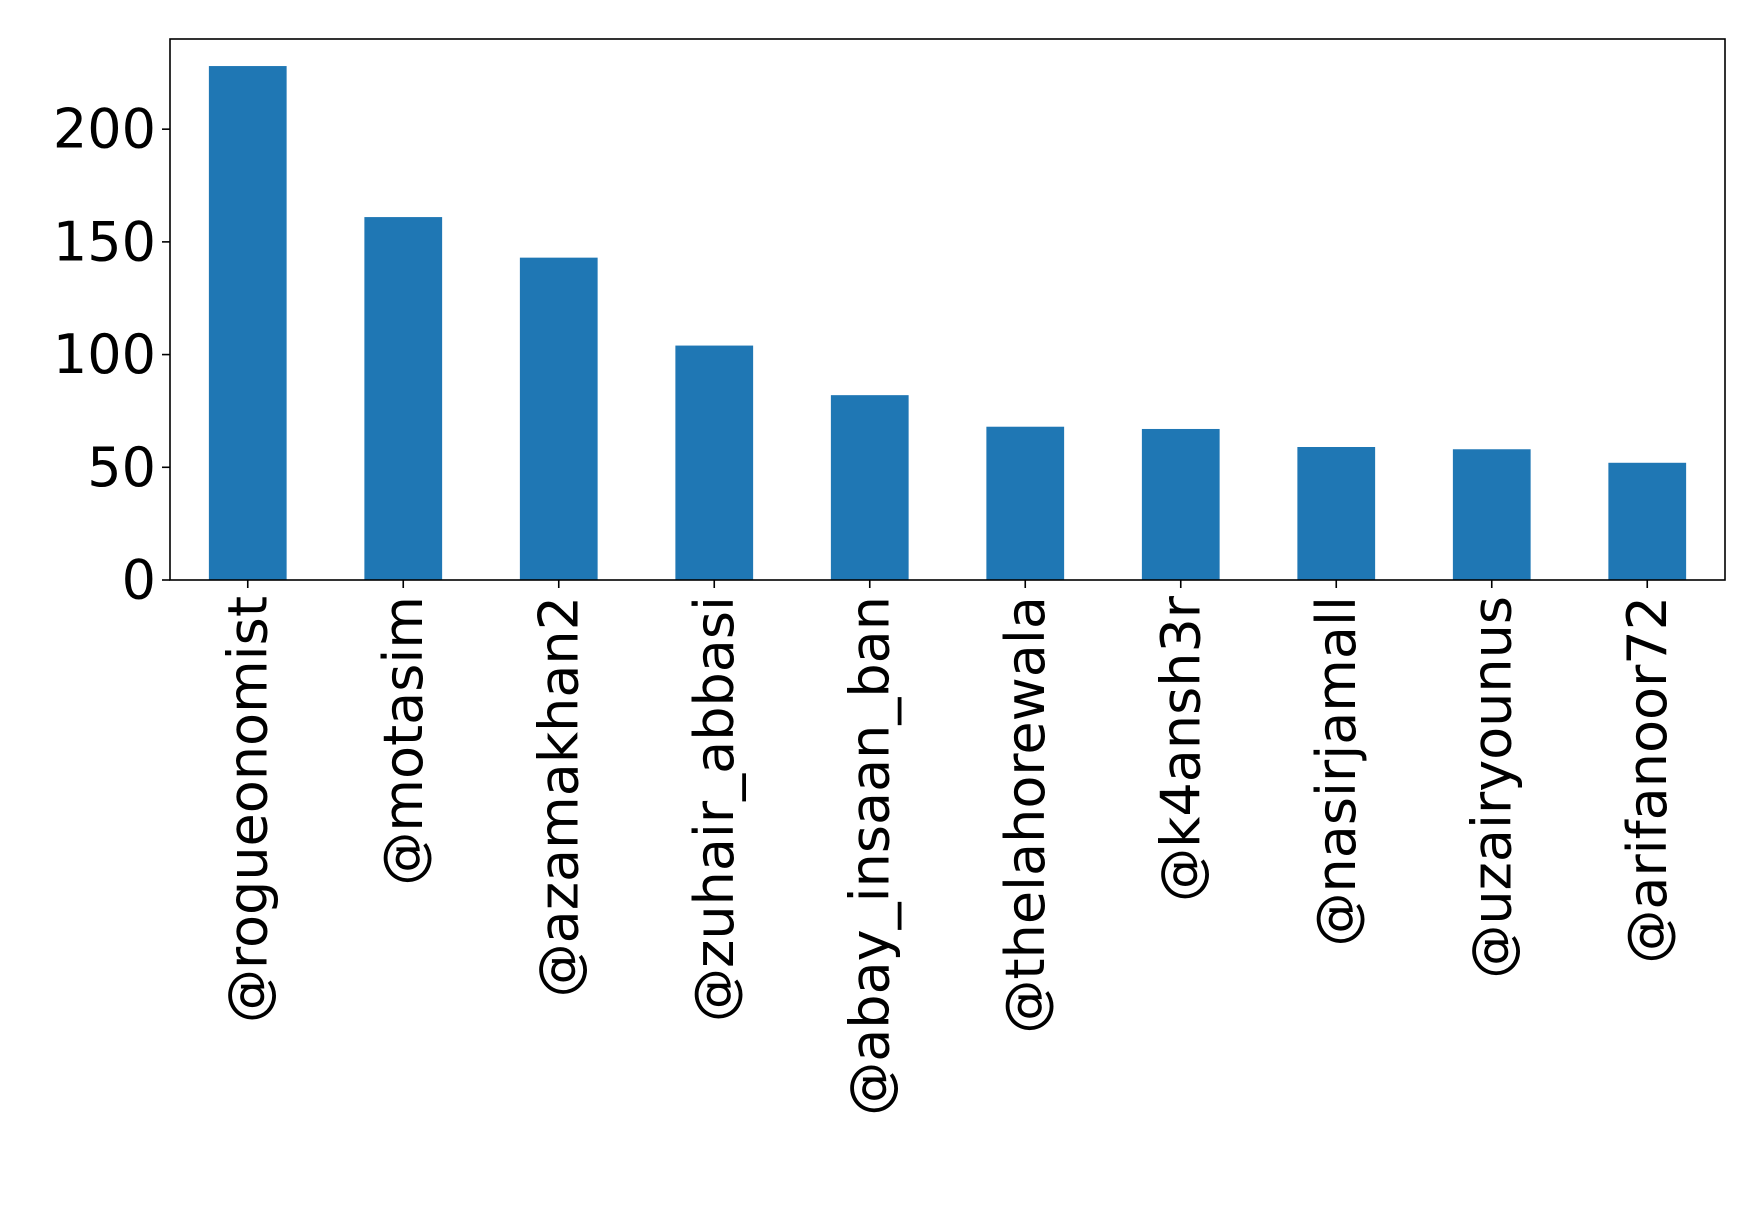  Describe the element at coordinates (1647, 780) in the screenshot. I see `x-tick-label-9: @arifanoor72` at that location.